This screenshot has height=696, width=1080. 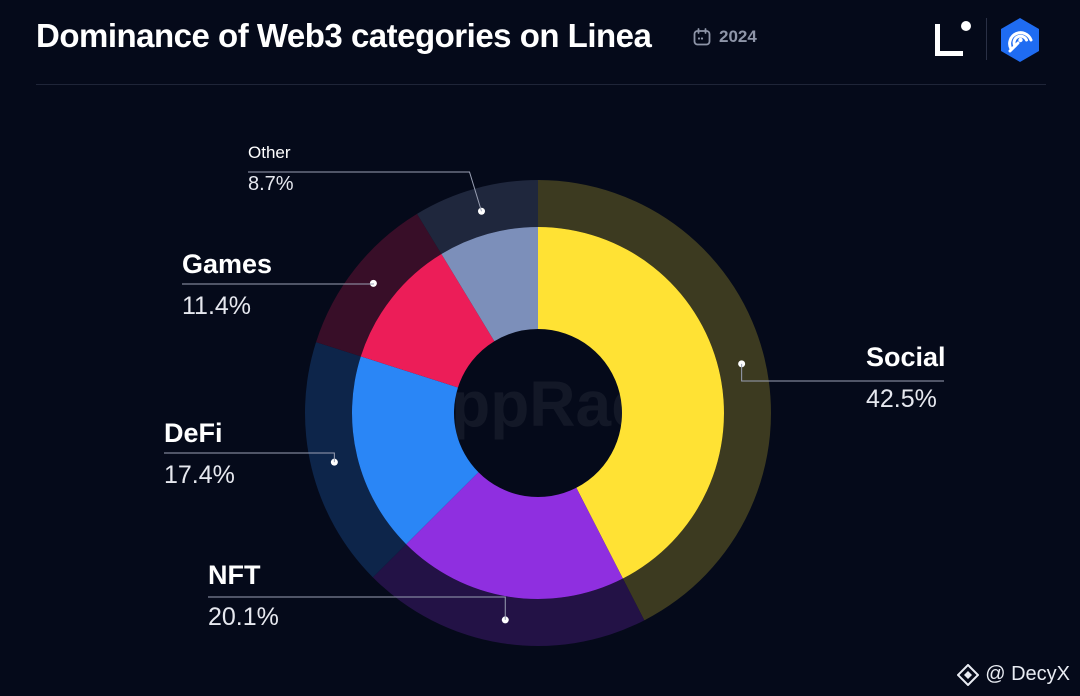 I want to click on halo-social, so click(x=654, y=400).